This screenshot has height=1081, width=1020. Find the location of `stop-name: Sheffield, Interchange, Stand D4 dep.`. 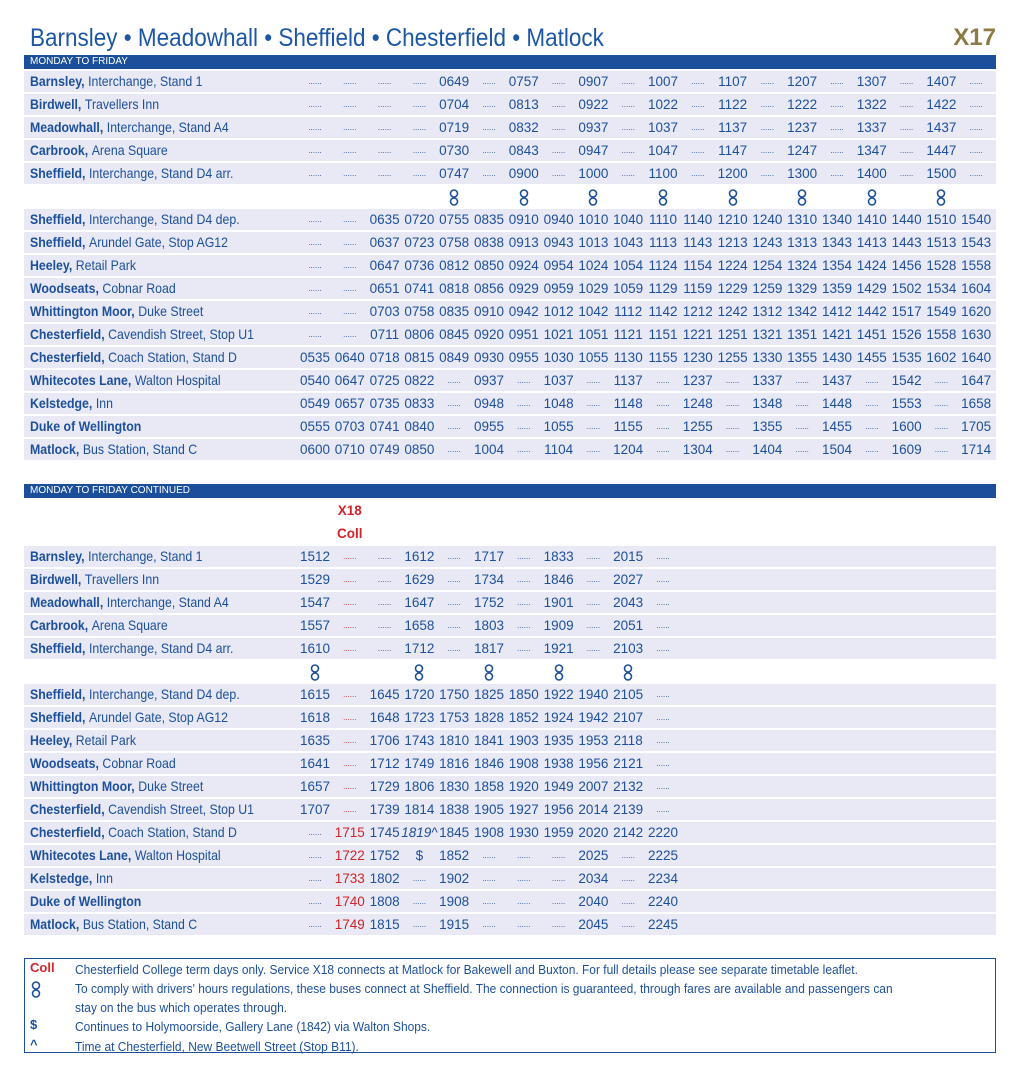

stop-name: Sheffield, Interchange, Stand D4 dep. is located at coordinates (135, 219).